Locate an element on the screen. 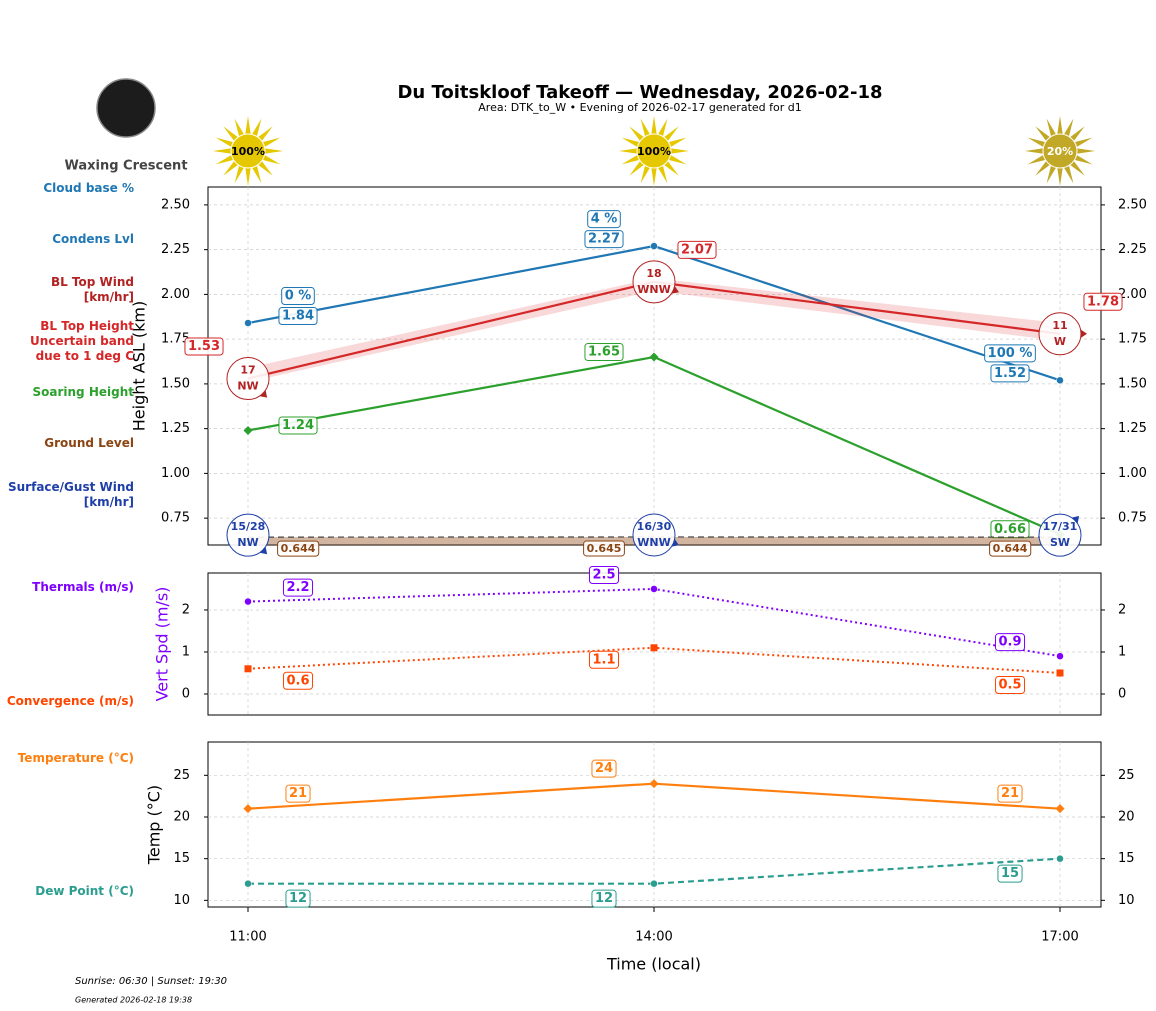  generated: Generated 2026-02-18 19:38 is located at coordinates (133, 1000).